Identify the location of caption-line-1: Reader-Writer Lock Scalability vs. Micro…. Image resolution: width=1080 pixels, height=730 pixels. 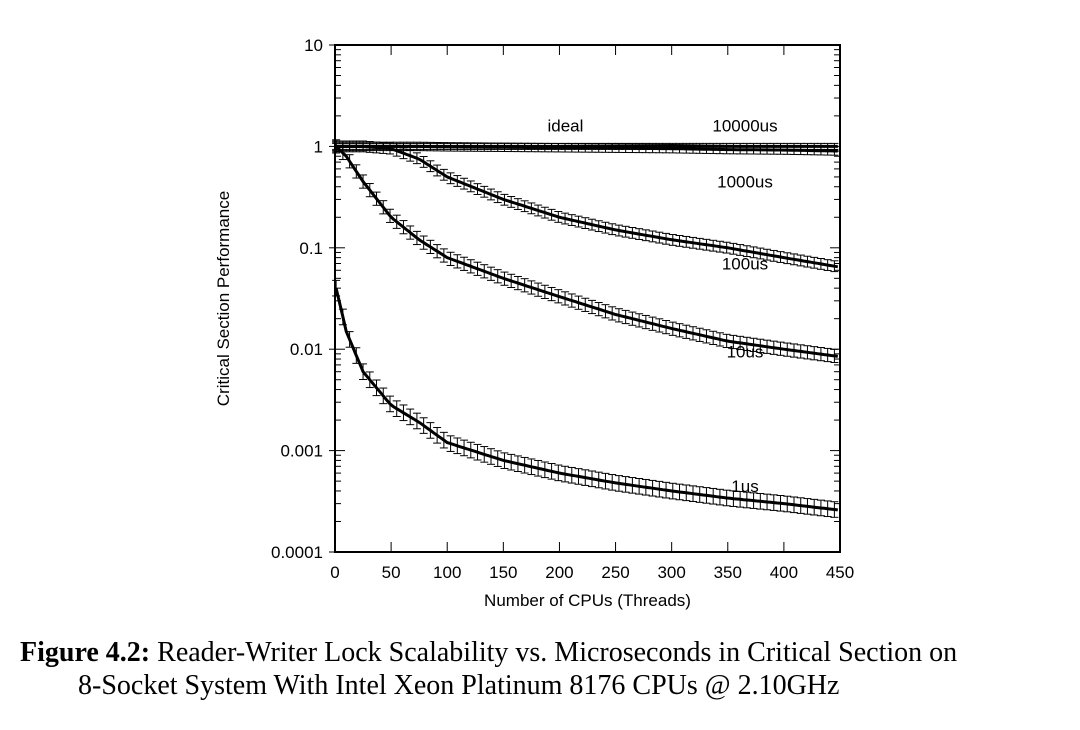
(557, 652).